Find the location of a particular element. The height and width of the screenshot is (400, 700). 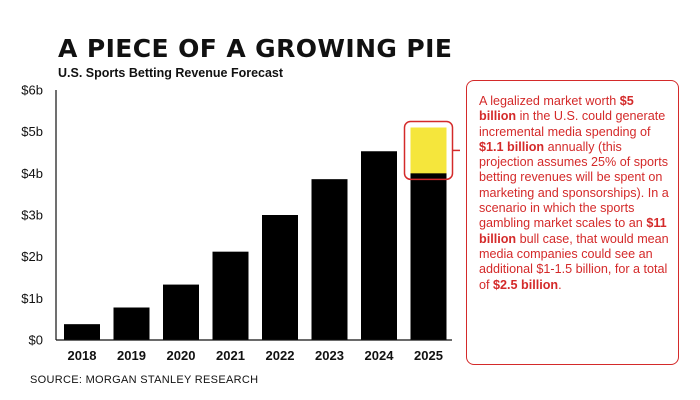

y-tick-label: $2b is located at coordinates (32, 256).